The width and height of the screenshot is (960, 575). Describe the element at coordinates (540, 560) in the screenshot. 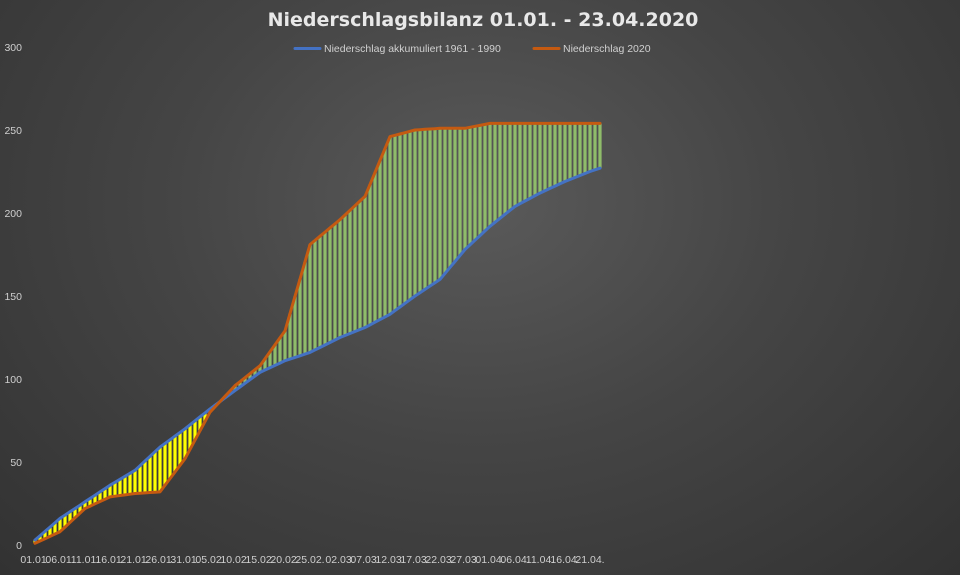

I see `x-tick-label: 11.04.` at that location.